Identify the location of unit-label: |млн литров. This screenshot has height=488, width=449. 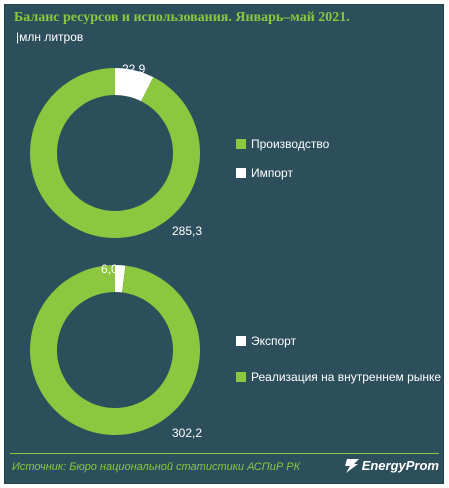
(50, 37).